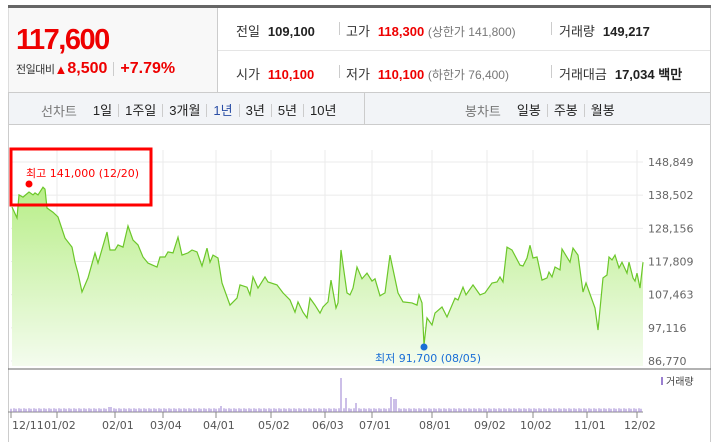 This screenshot has height=442, width=711. I want to click on change-percent: +7.79%, so click(148, 68).